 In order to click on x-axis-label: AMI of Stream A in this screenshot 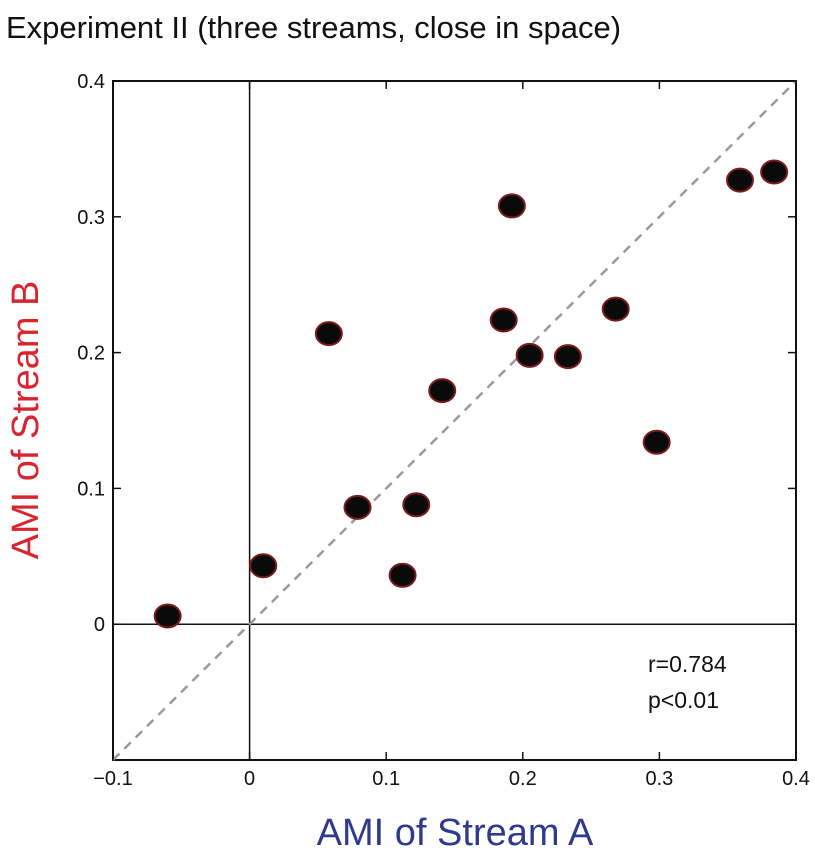, I will do `click(455, 831)`.